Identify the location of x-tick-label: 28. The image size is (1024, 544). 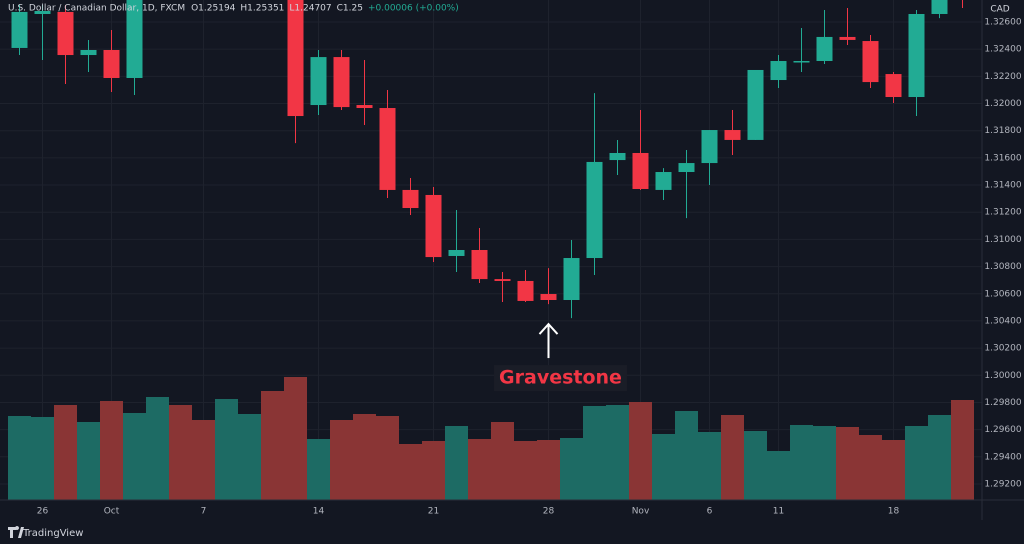
(549, 512).